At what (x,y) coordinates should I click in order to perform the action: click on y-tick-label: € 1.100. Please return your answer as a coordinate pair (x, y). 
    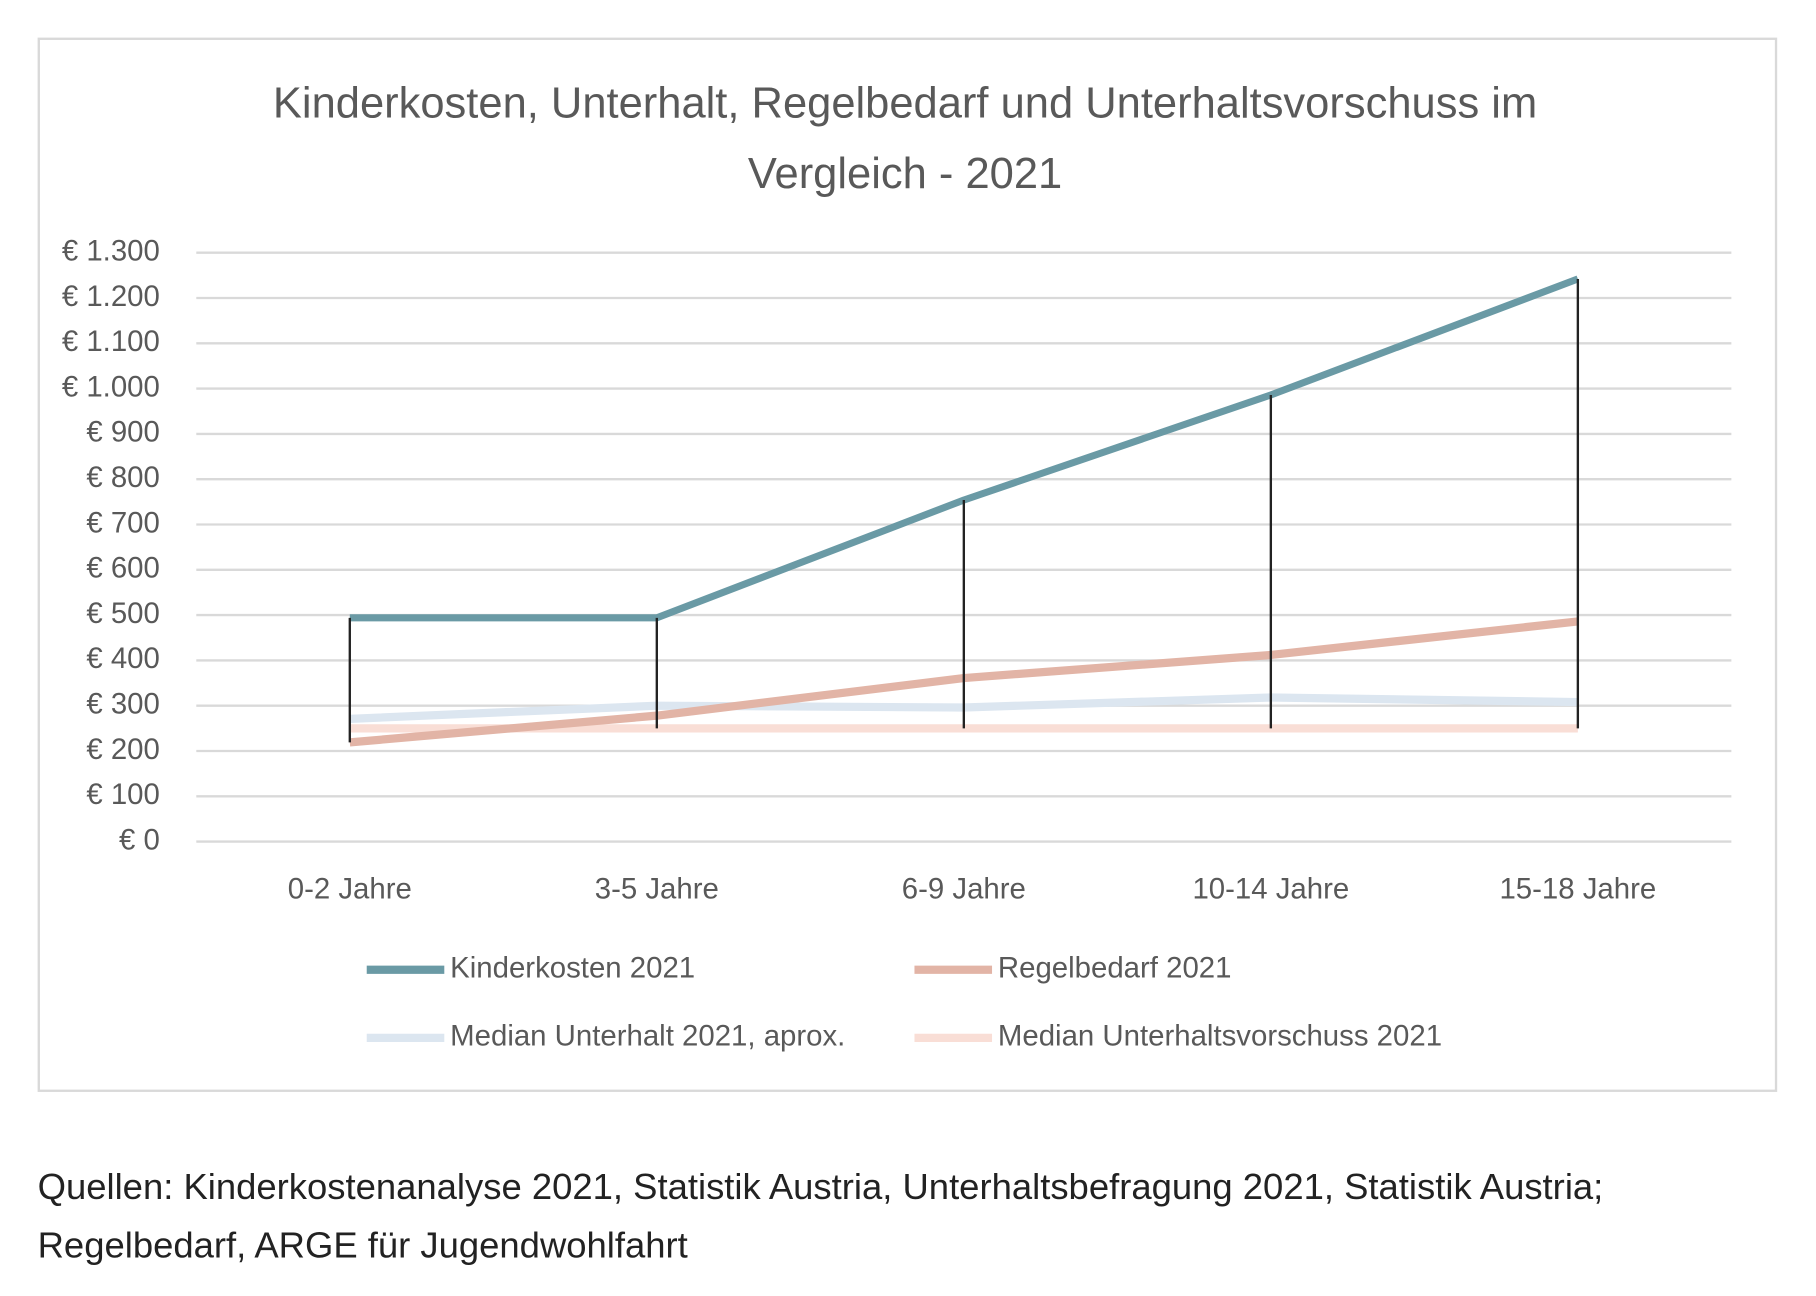
    Looking at the image, I should click on (111, 341).